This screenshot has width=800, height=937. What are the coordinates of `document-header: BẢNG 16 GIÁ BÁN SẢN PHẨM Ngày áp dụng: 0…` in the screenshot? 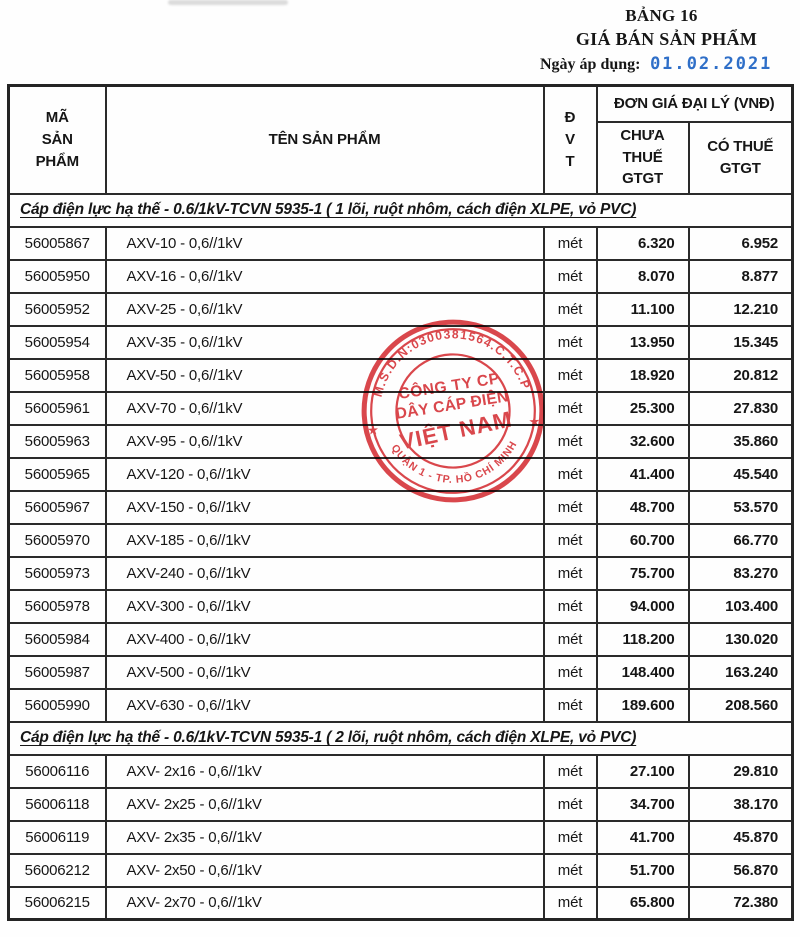 It's located at (666, 40).